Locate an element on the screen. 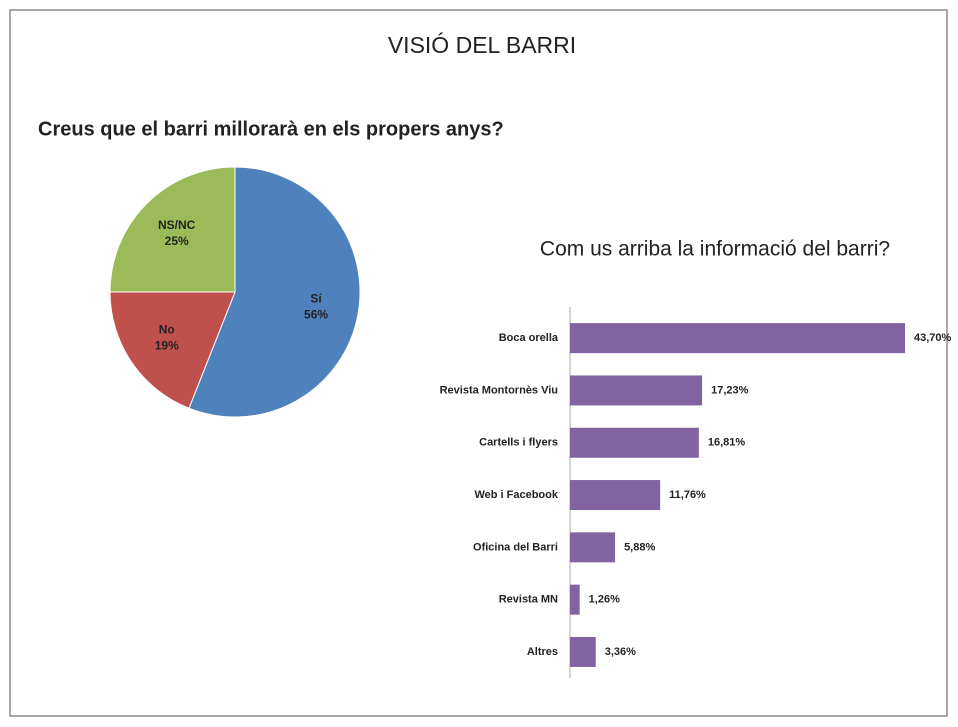  category-label: Altres is located at coordinates (542, 652).